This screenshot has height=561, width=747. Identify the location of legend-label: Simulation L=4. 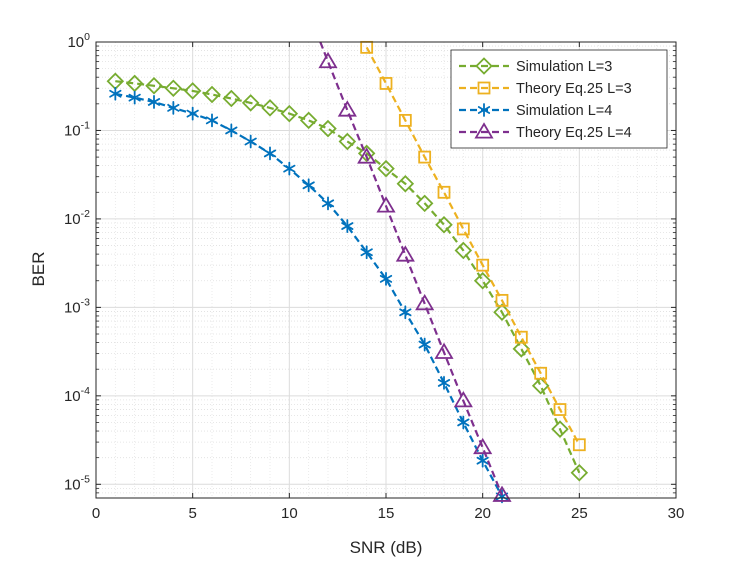
(564, 111).